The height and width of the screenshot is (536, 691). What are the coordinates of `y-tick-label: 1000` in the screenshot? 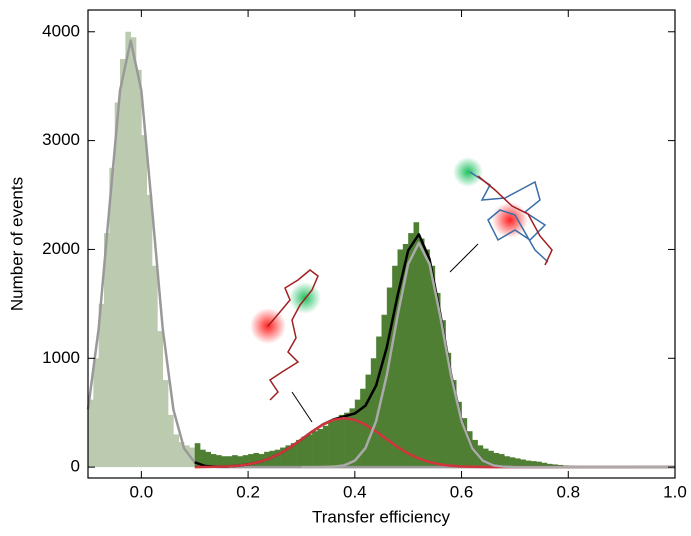 It's located at (61, 357).